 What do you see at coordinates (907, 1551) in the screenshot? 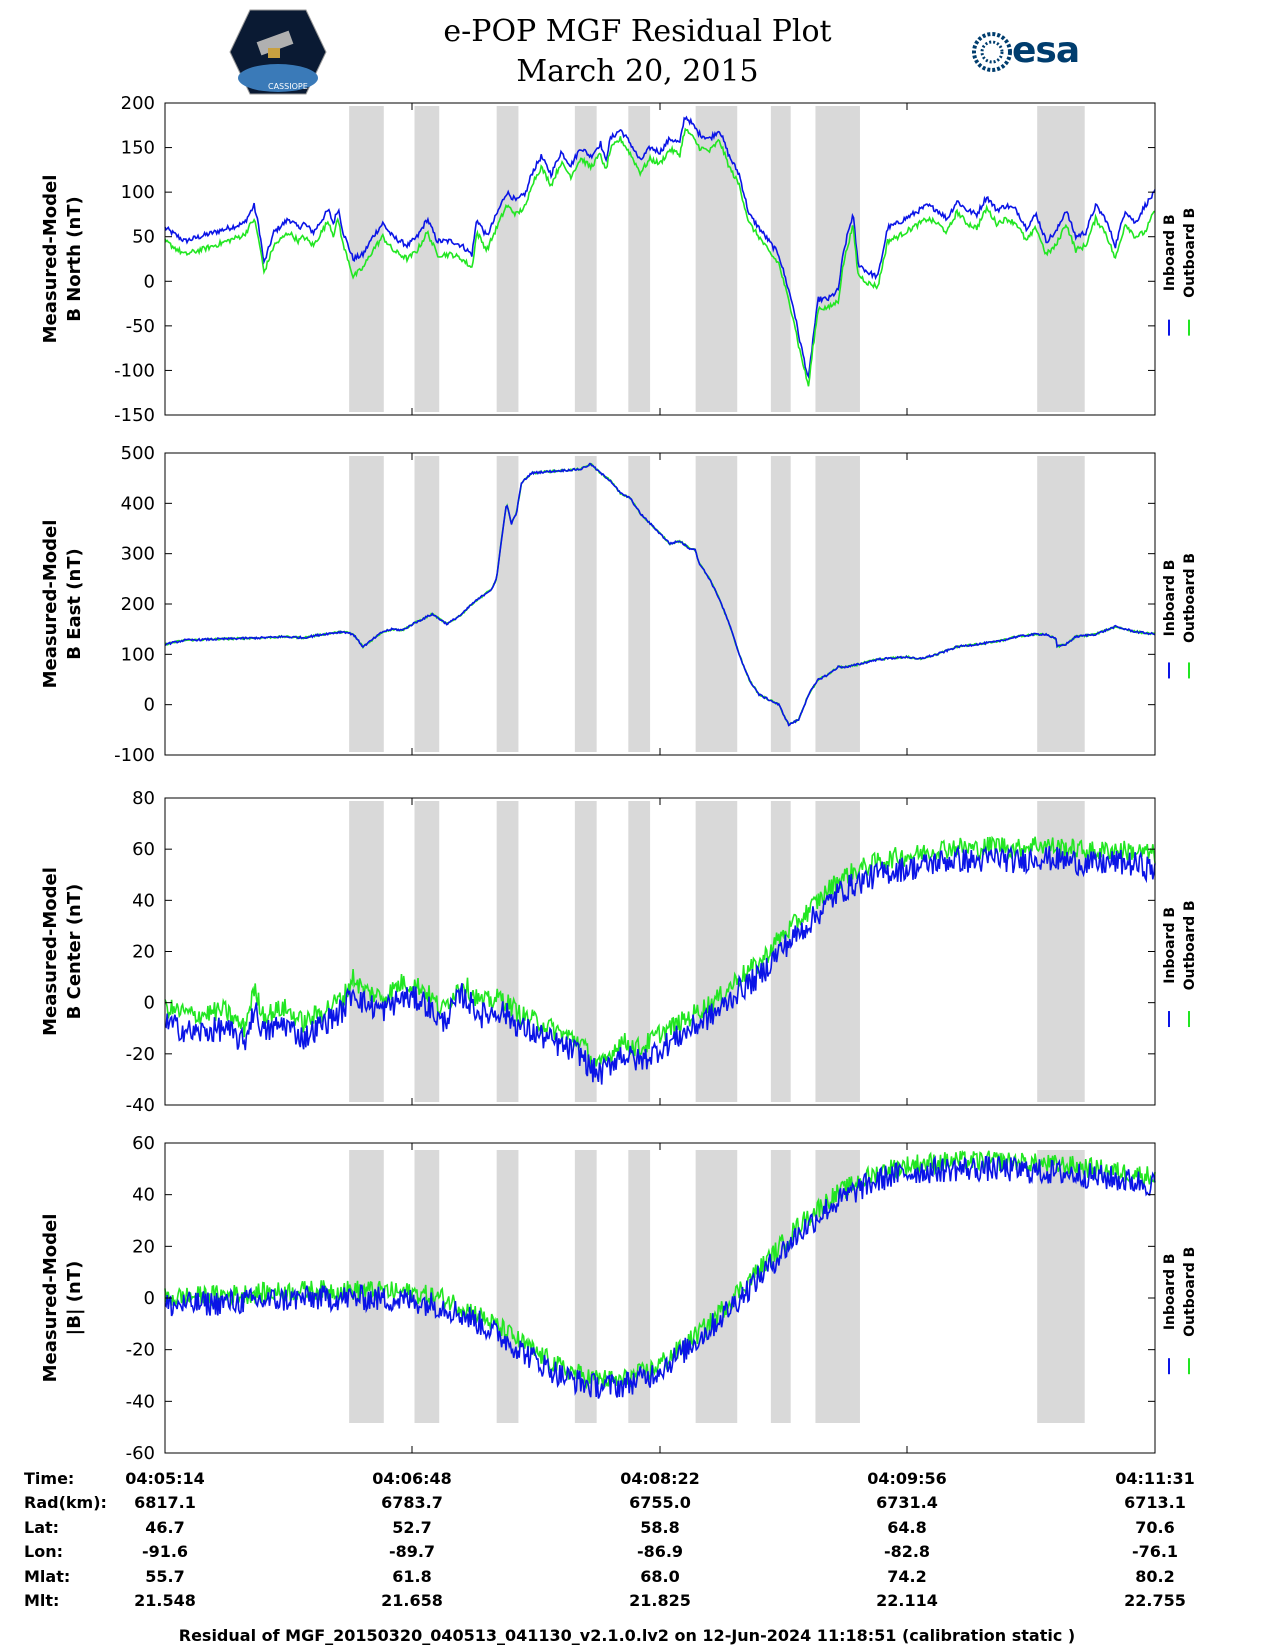
I see `table-cell: -82.8` at bounding box center [907, 1551].